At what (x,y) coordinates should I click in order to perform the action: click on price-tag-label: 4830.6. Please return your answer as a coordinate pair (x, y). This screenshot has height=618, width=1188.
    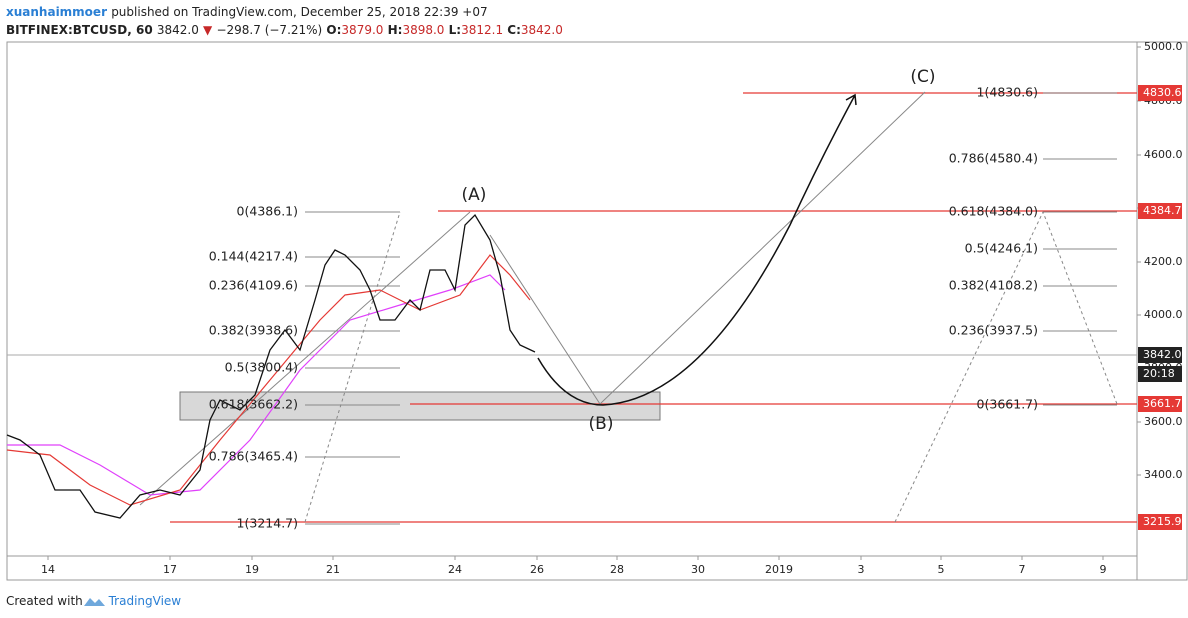
    Looking at the image, I should click on (1162, 92).